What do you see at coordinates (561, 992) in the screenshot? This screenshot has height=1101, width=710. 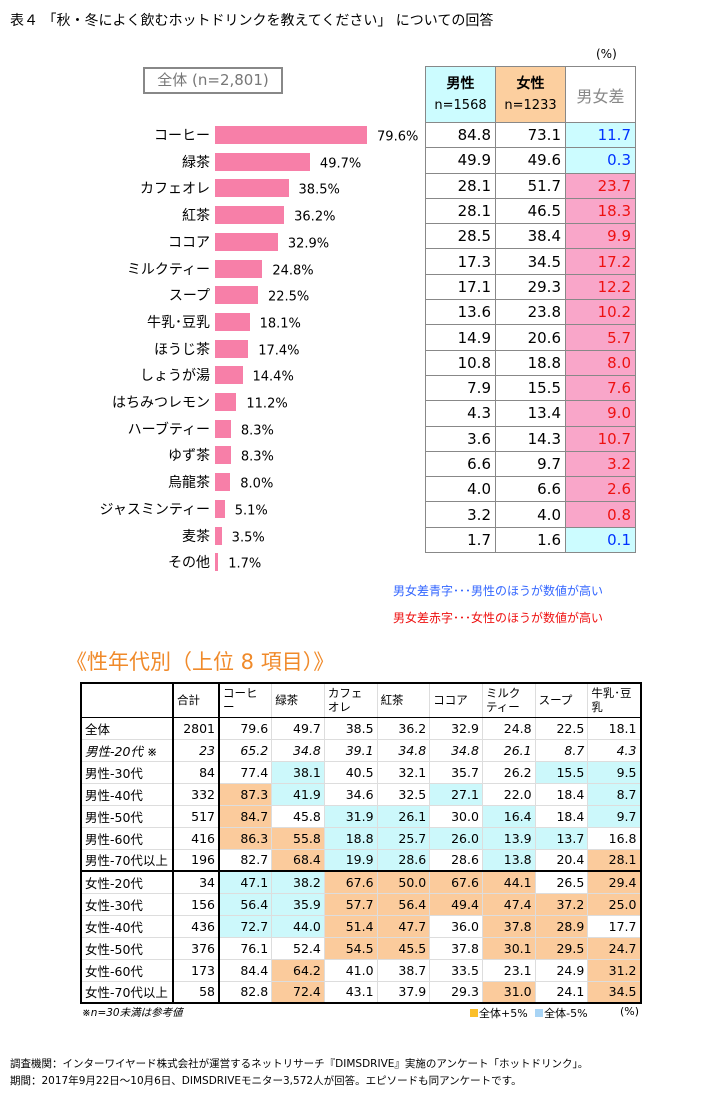 I see `cell-value: 24.1` at bounding box center [561, 992].